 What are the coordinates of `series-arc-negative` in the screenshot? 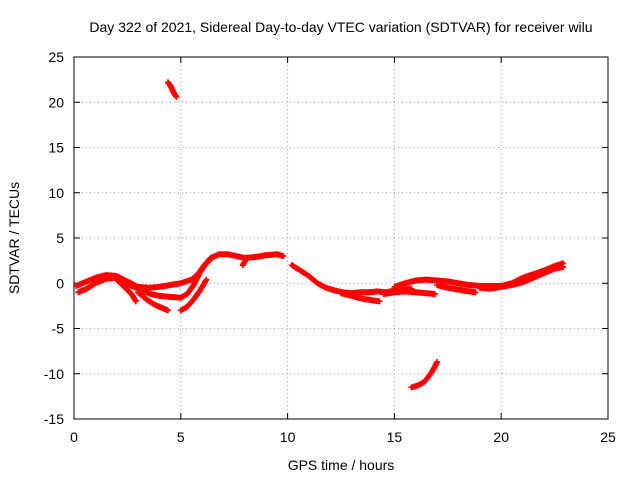 It's located at (424, 374).